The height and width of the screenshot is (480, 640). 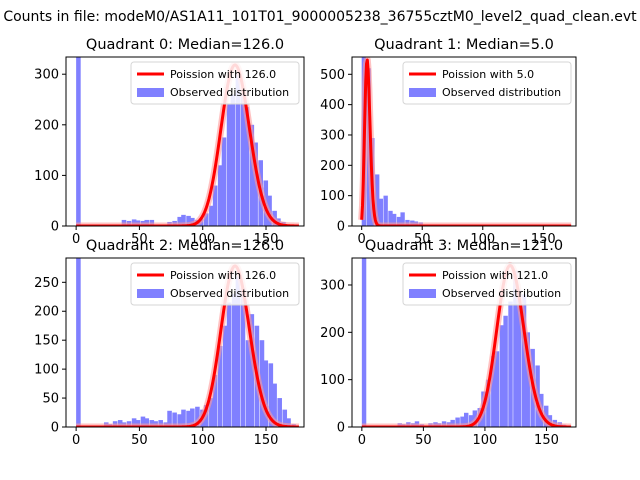 What do you see at coordinates (485, 440) in the screenshot?
I see `x-tick-label: 100` at bounding box center [485, 440].